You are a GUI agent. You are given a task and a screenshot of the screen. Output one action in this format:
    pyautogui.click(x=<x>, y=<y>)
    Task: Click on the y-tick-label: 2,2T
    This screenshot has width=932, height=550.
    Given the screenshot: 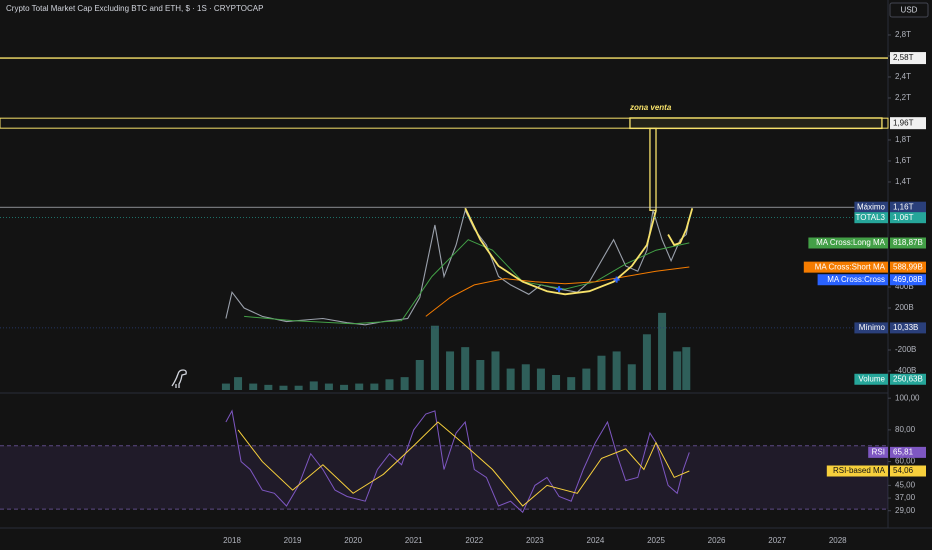 What is the action you would take?
    pyautogui.click(x=903, y=97)
    